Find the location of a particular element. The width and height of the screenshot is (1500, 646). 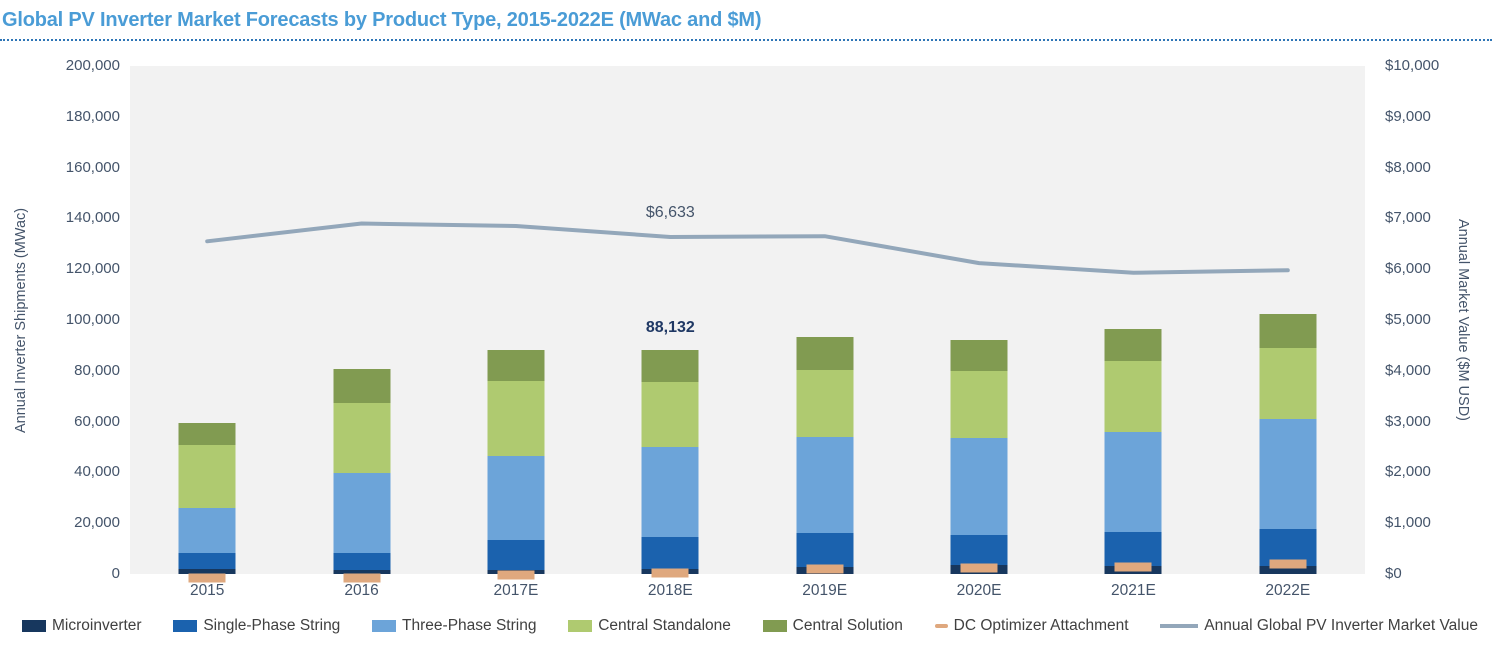

left-axis-tick-label: 0 is located at coordinates (115, 573).